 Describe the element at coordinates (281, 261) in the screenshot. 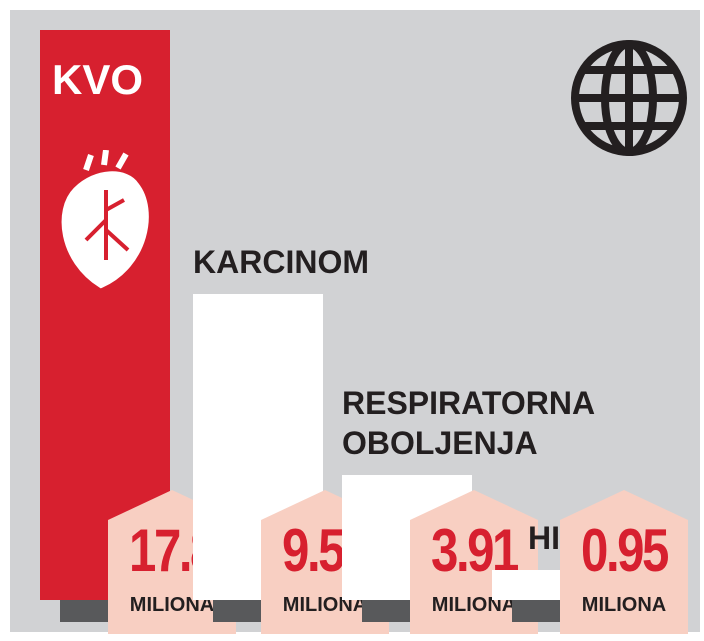

I see `category-label: KARCINOM` at that location.